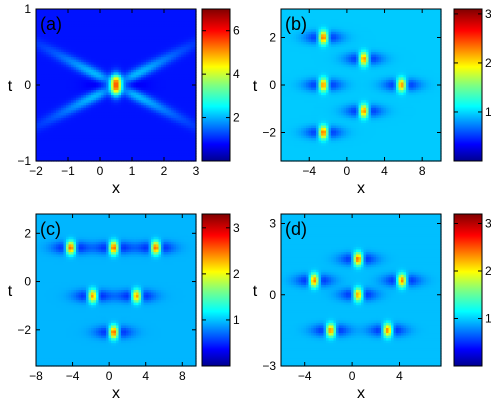  I want to click on panel-label: (a), so click(51, 24).